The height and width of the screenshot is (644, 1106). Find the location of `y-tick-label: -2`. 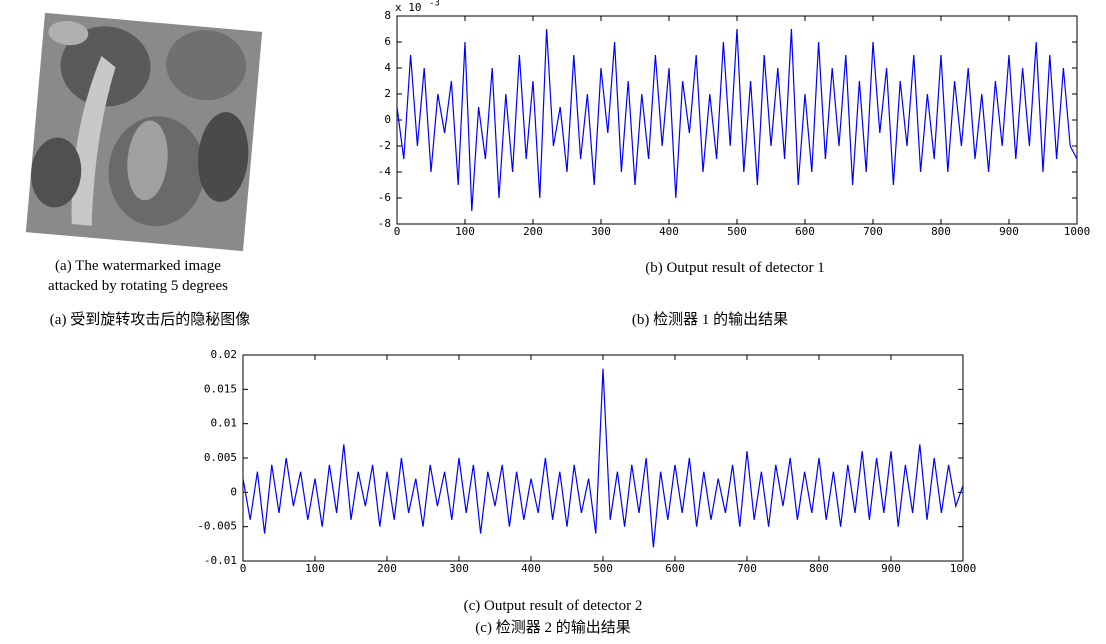

y-tick-label: -2 is located at coordinates (384, 145).